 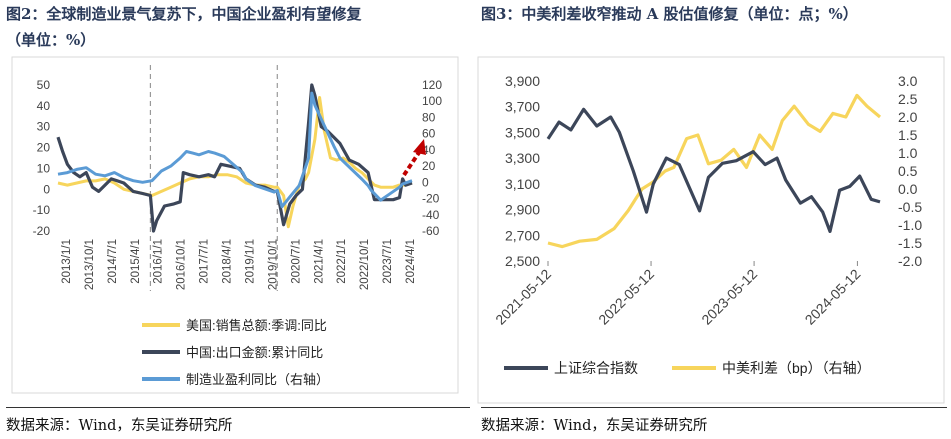 What do you see at coordinates (522, 184) in the screenshot?
I see `left-y-tick: 3,100` at bounding box center [522, 184].